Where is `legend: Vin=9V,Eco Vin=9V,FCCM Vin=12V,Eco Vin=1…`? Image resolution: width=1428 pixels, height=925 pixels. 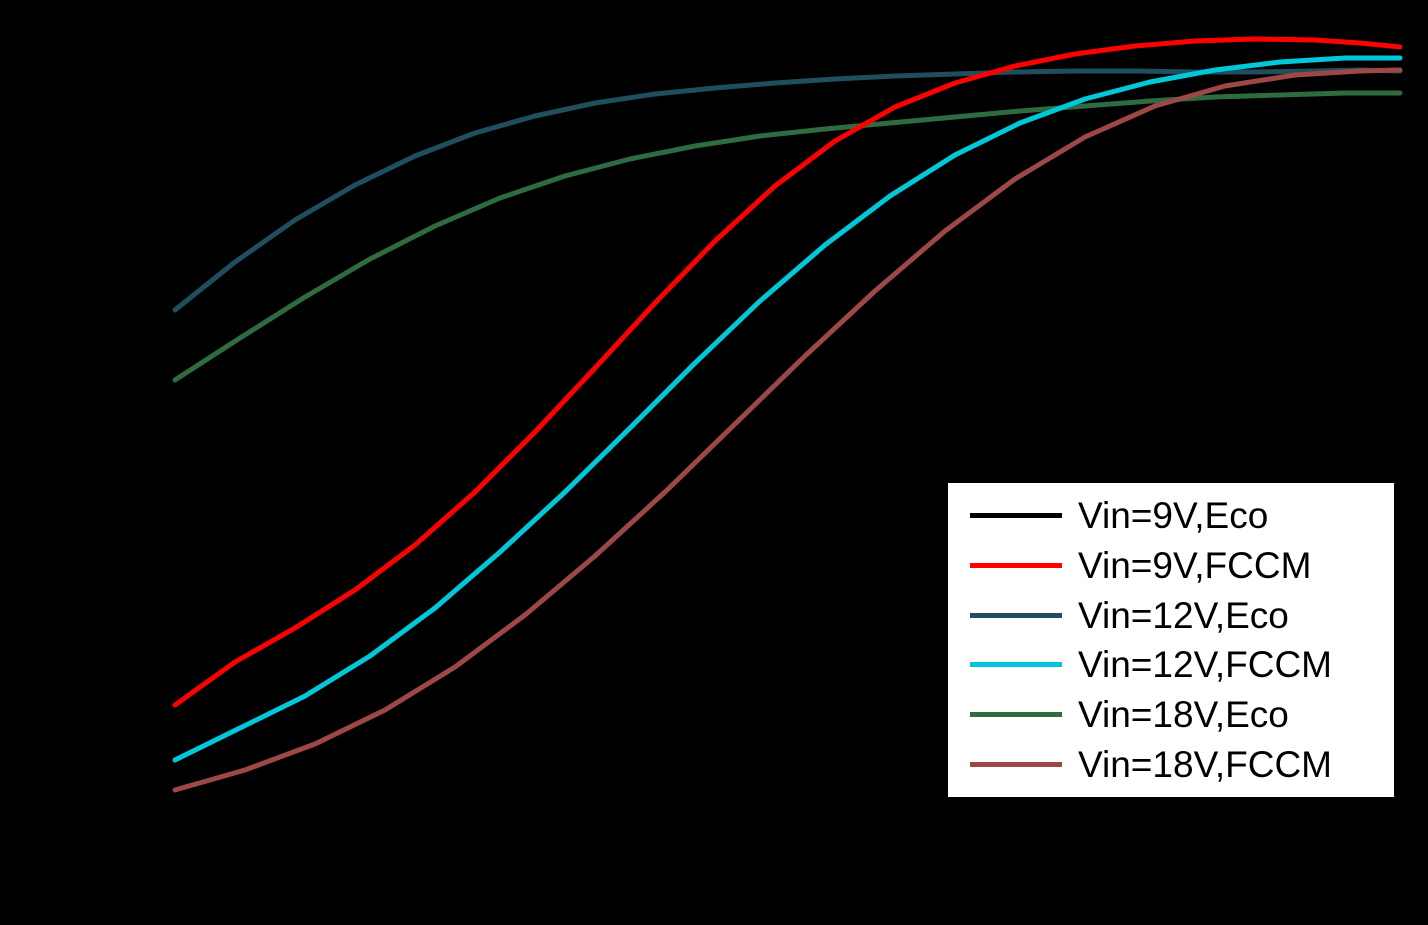 legend: Vin=9V,Eco Vin=9V,FCCM Vin=12V,Eco Vin=1… is located at coordinates (1171, 640).